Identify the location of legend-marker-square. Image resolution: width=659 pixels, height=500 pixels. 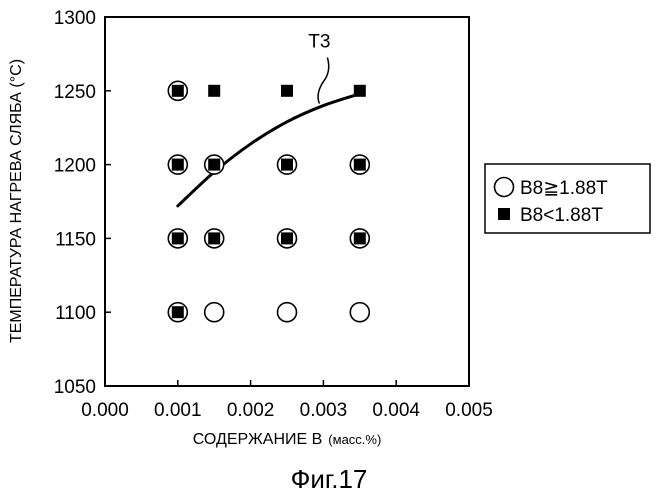
(504, 214).